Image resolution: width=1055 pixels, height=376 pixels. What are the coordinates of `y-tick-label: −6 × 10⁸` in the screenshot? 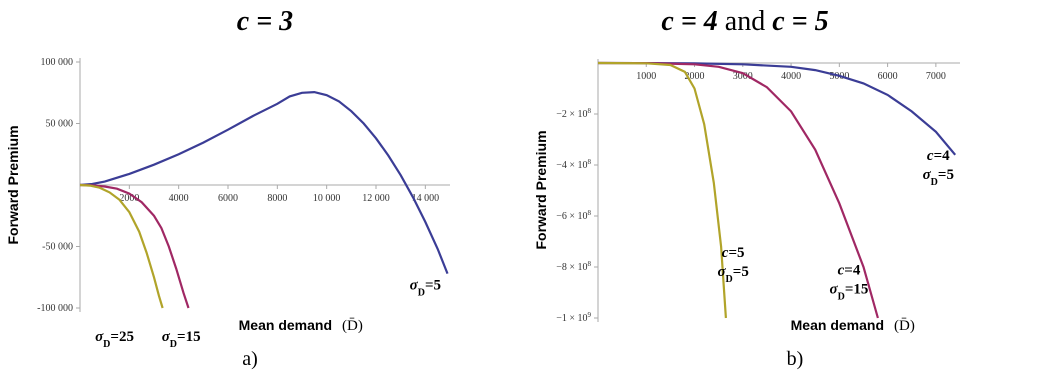 It's located at (573, 215).